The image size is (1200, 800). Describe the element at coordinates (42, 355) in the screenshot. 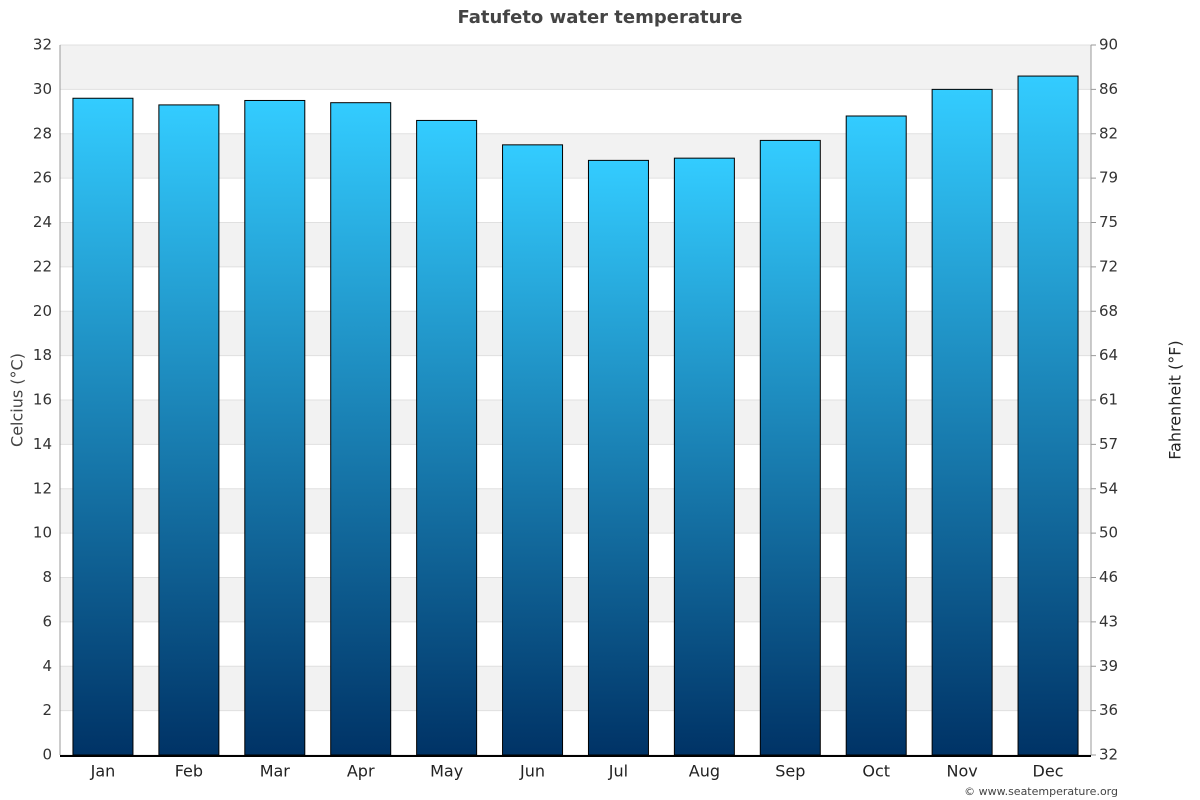

I see `y-tick-label: 18` at that location.